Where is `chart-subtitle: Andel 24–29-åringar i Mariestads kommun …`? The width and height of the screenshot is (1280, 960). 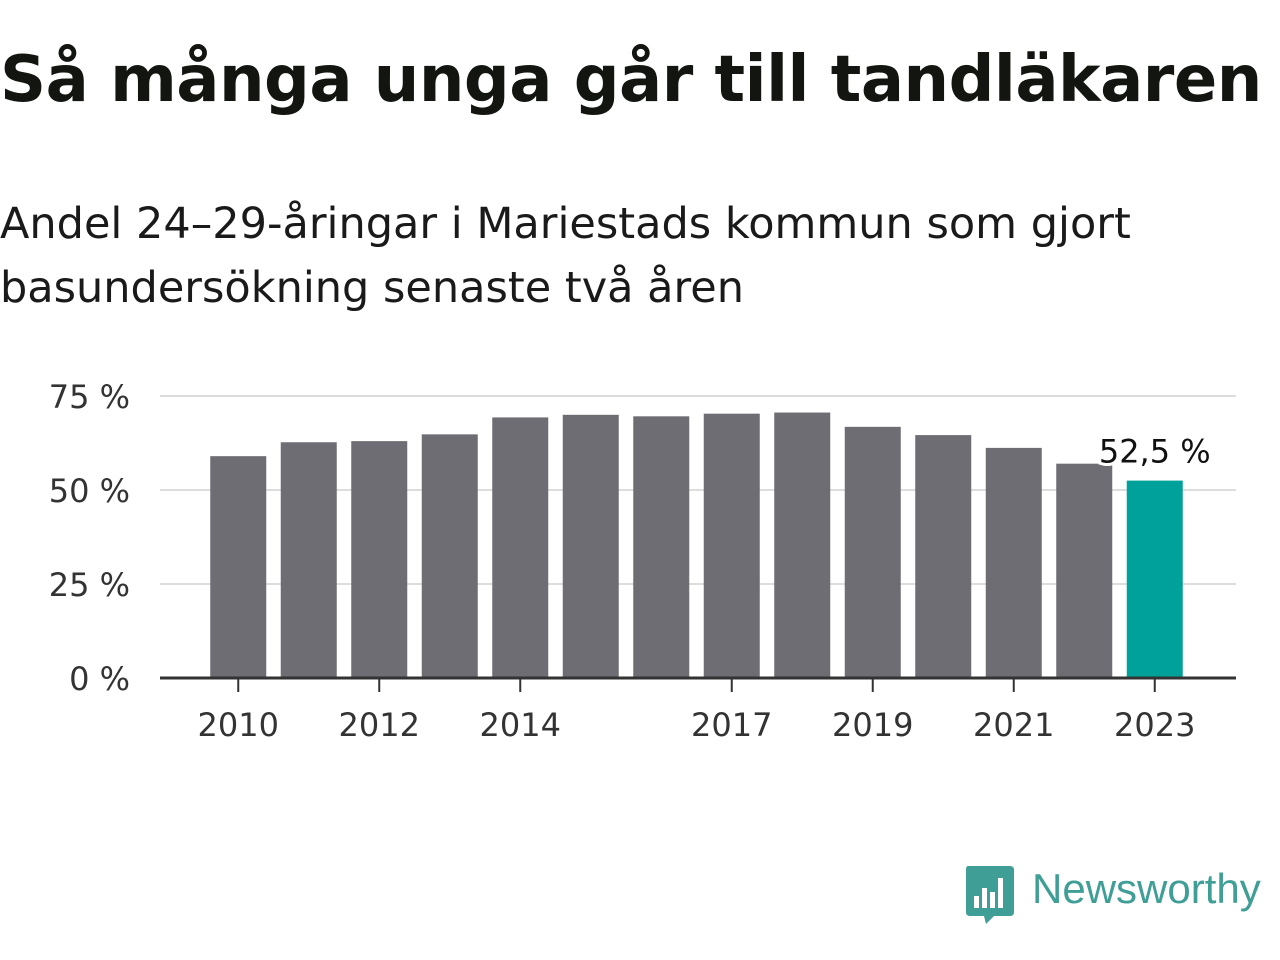
chart-subtitle: Andel 24–29-åringar i Mariestads kommun … is located at coordinates (565, 256).